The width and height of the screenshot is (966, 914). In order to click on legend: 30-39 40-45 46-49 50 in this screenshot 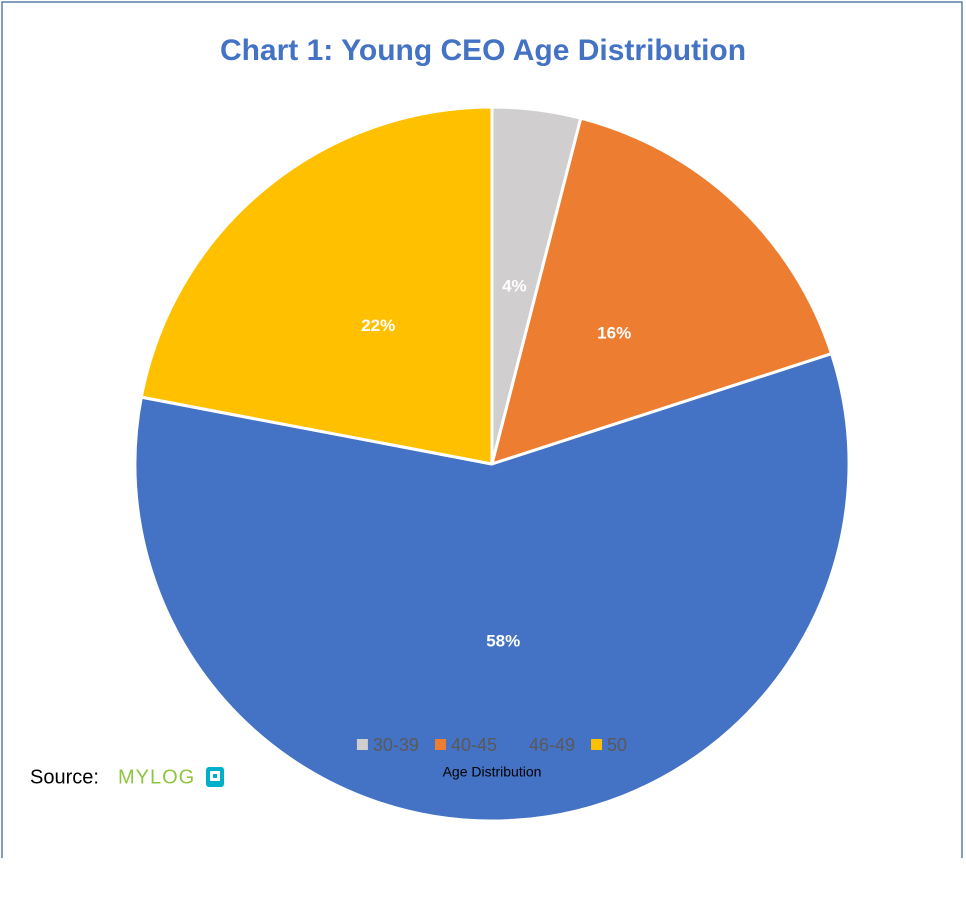, I will do `click(491, 745)`.